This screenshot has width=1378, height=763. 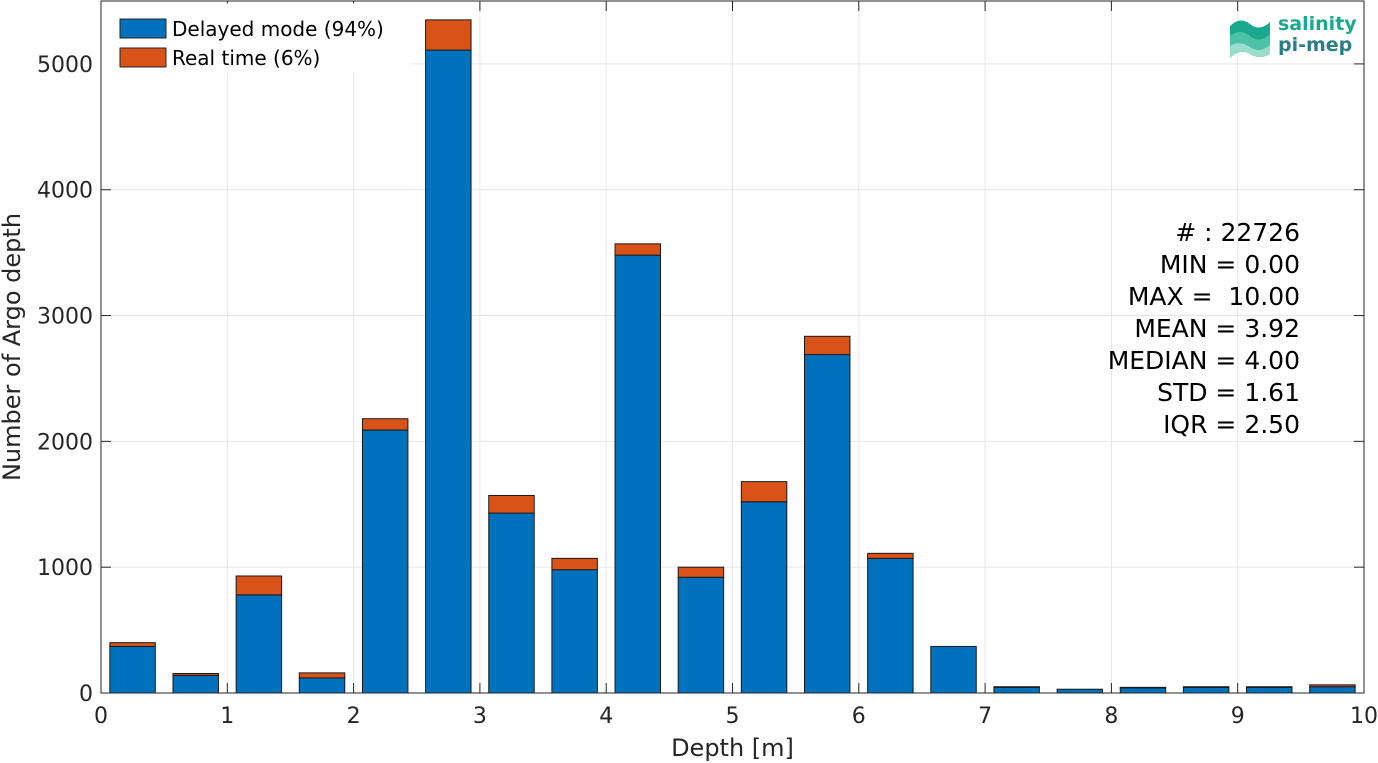 What do you see at coordinates (1228, 392) in the screenshot?
I see `stat-std: STD = 1.61` at bounding box center [1228, 392].